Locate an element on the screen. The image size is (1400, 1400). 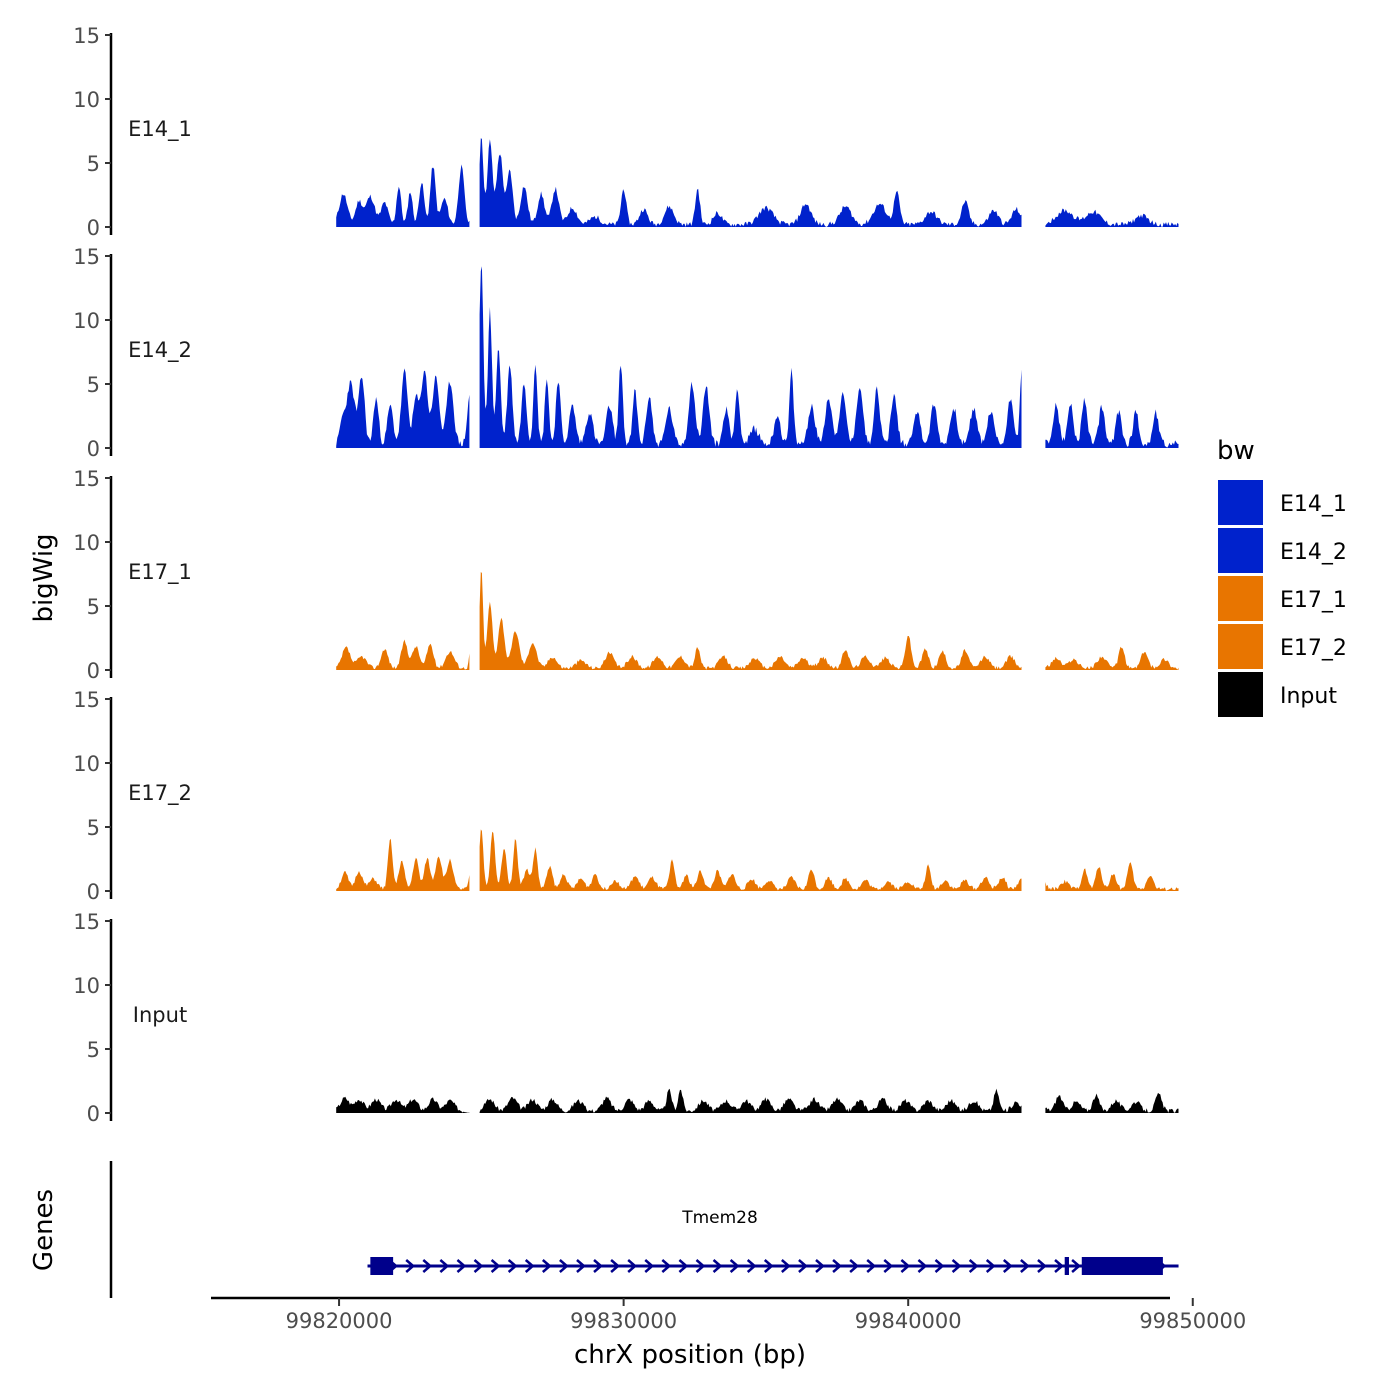
legend-label: E14_2 is located at coordinates (1313, 552).